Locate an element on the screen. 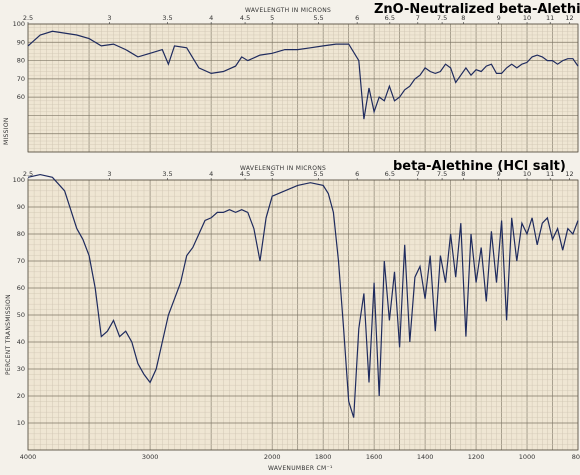 Image resolution: width=580 pixels, height=475 pixels. top-y-axis-label: MISSION is located at coordinates (6, 131).